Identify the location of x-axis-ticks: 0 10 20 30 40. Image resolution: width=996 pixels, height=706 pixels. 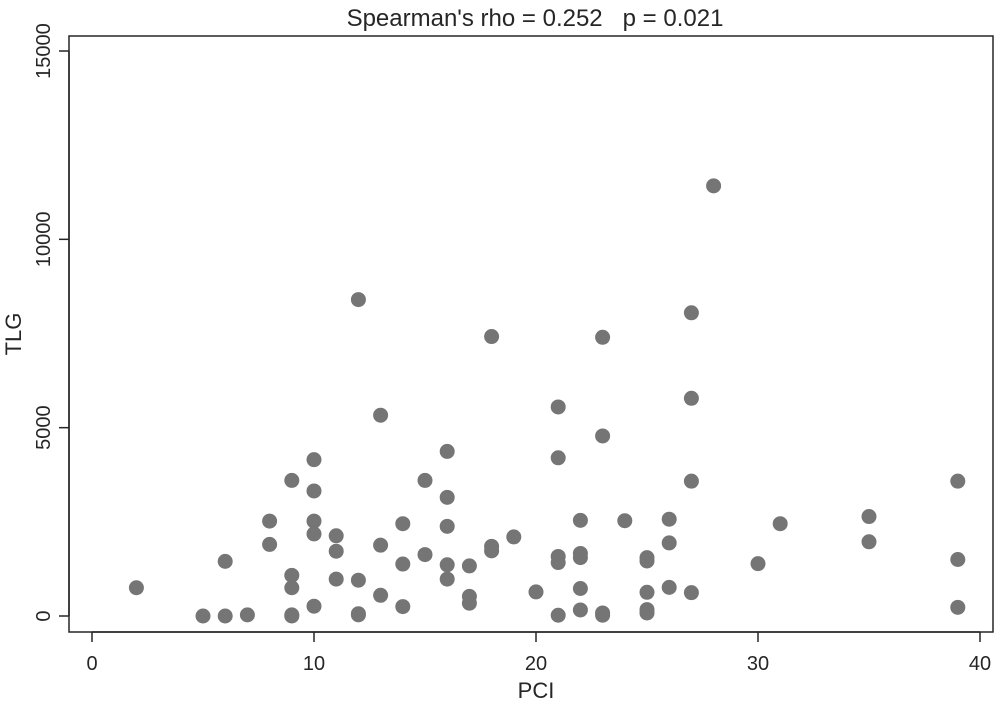
(538, 653).